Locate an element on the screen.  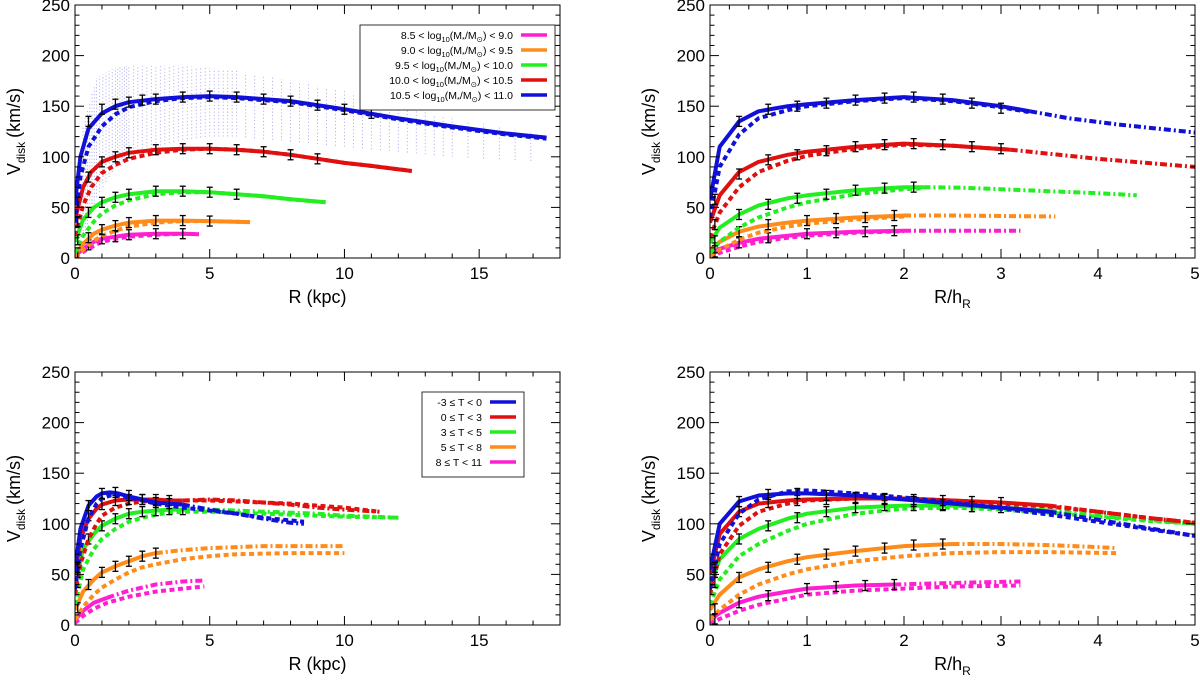
series-green-dashdot-line is located at coordinates (1030, 191).